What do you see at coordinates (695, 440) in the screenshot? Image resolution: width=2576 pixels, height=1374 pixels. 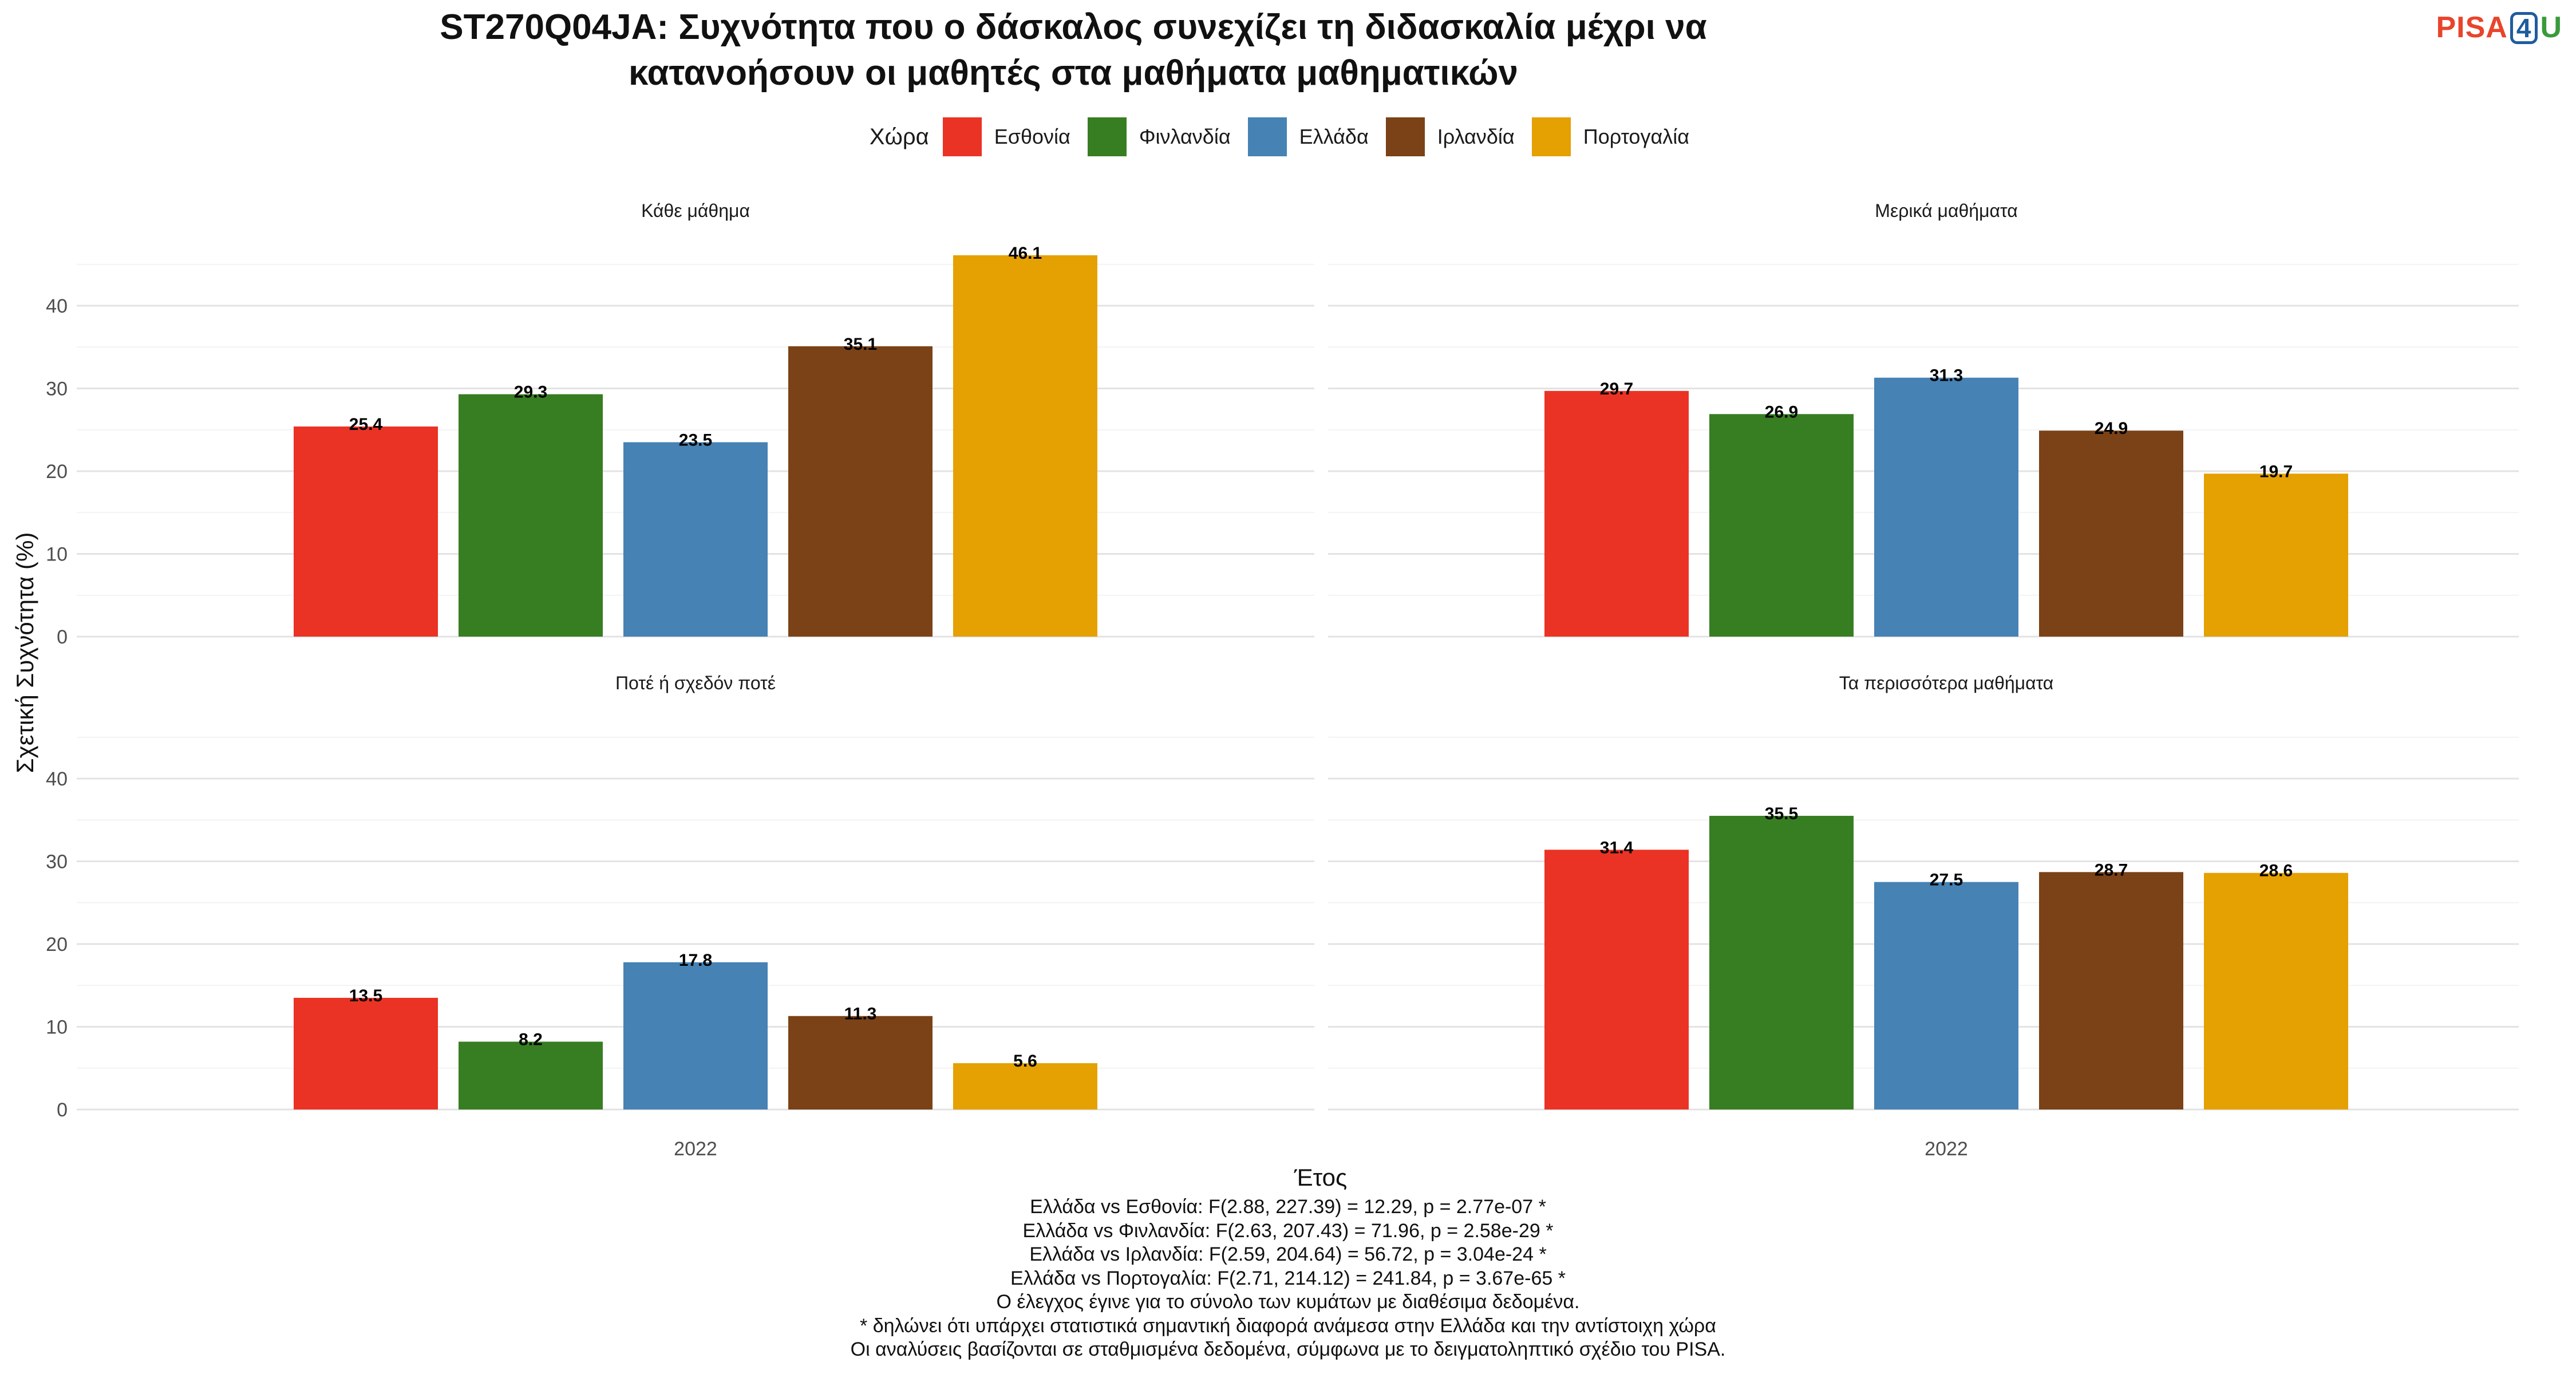 I see `data-label: 23.5` at bounding box center [695, 440].